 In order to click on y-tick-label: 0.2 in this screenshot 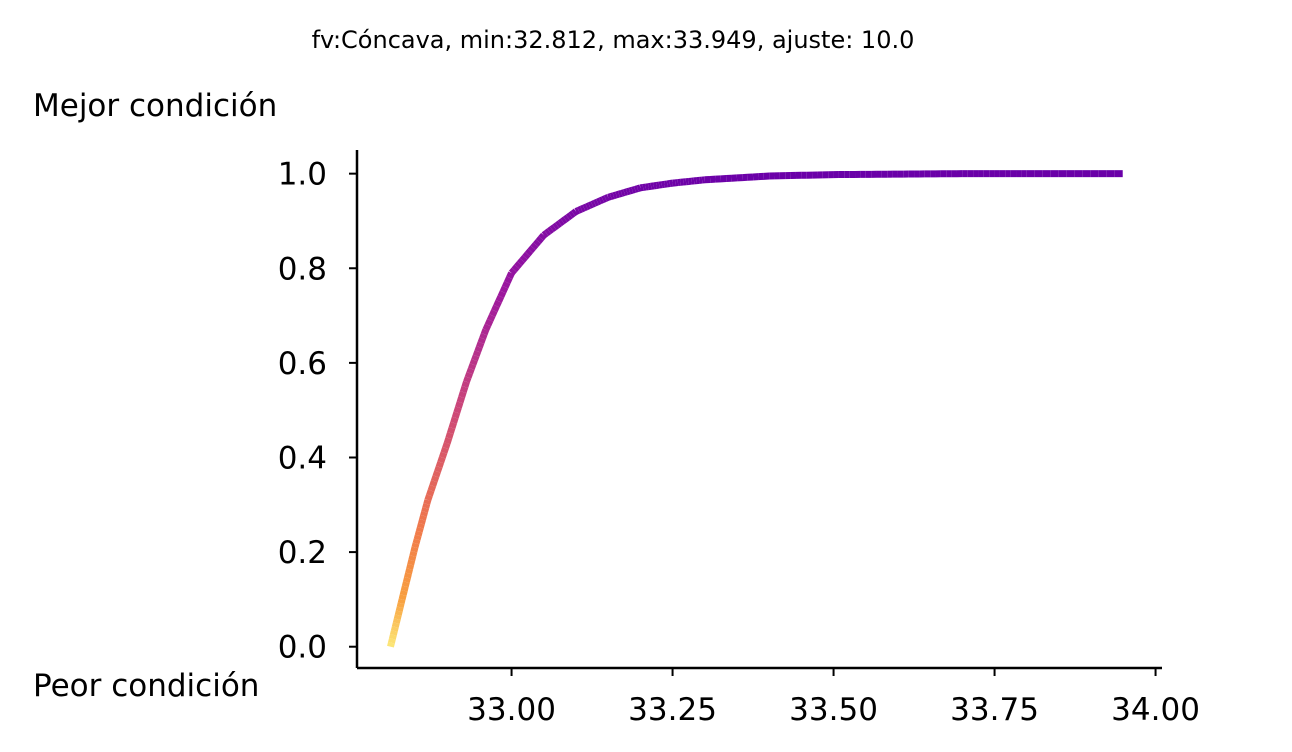, I will do `click(302, 553)`.